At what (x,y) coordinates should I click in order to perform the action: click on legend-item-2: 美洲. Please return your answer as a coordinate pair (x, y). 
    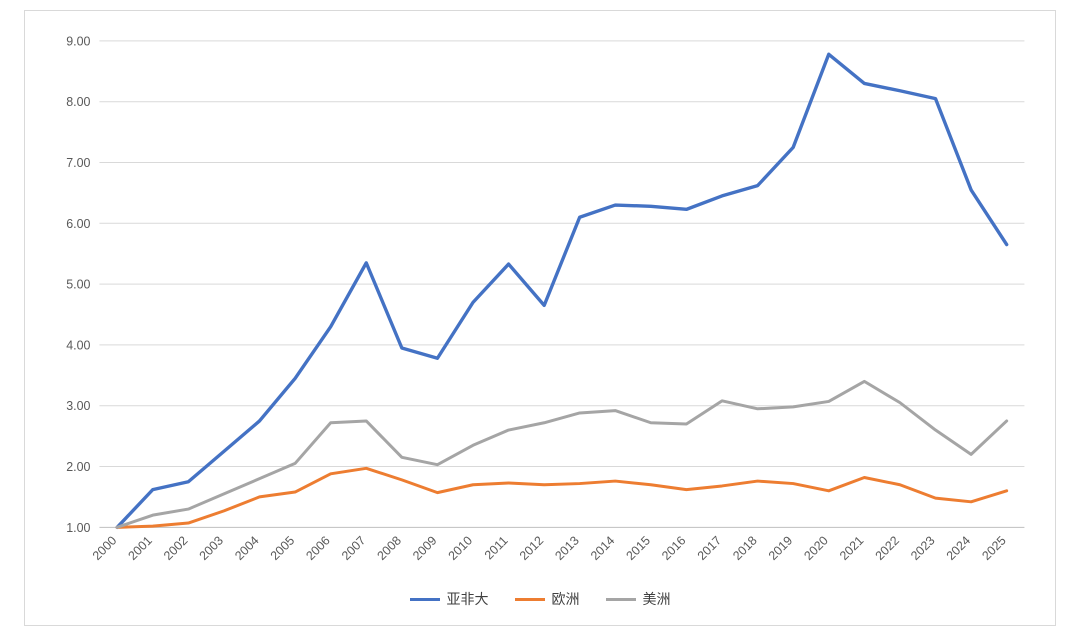
    Looking at the image, I should click on (638, 599).